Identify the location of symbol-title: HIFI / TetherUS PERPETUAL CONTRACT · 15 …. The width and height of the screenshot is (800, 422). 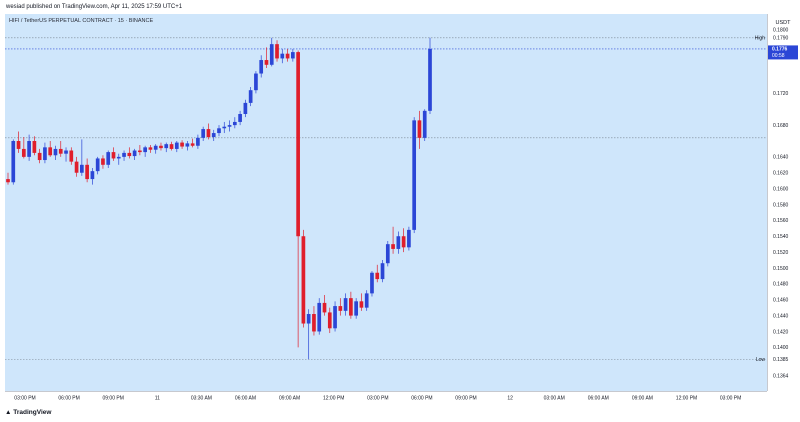
(81, 21).